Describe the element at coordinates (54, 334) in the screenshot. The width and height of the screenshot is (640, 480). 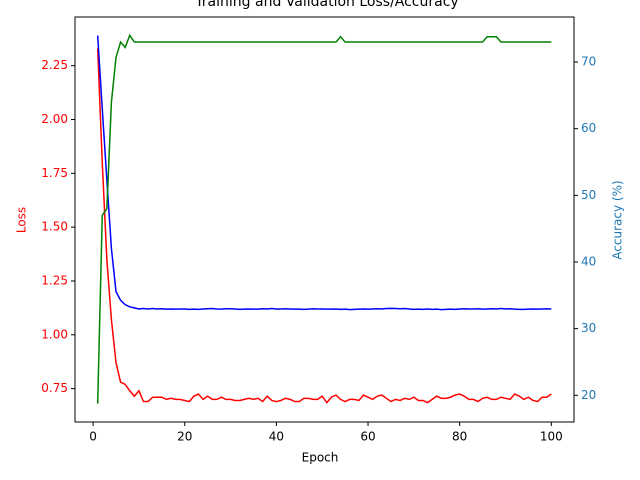
I see `y-tick-label: 1.00` at that location.